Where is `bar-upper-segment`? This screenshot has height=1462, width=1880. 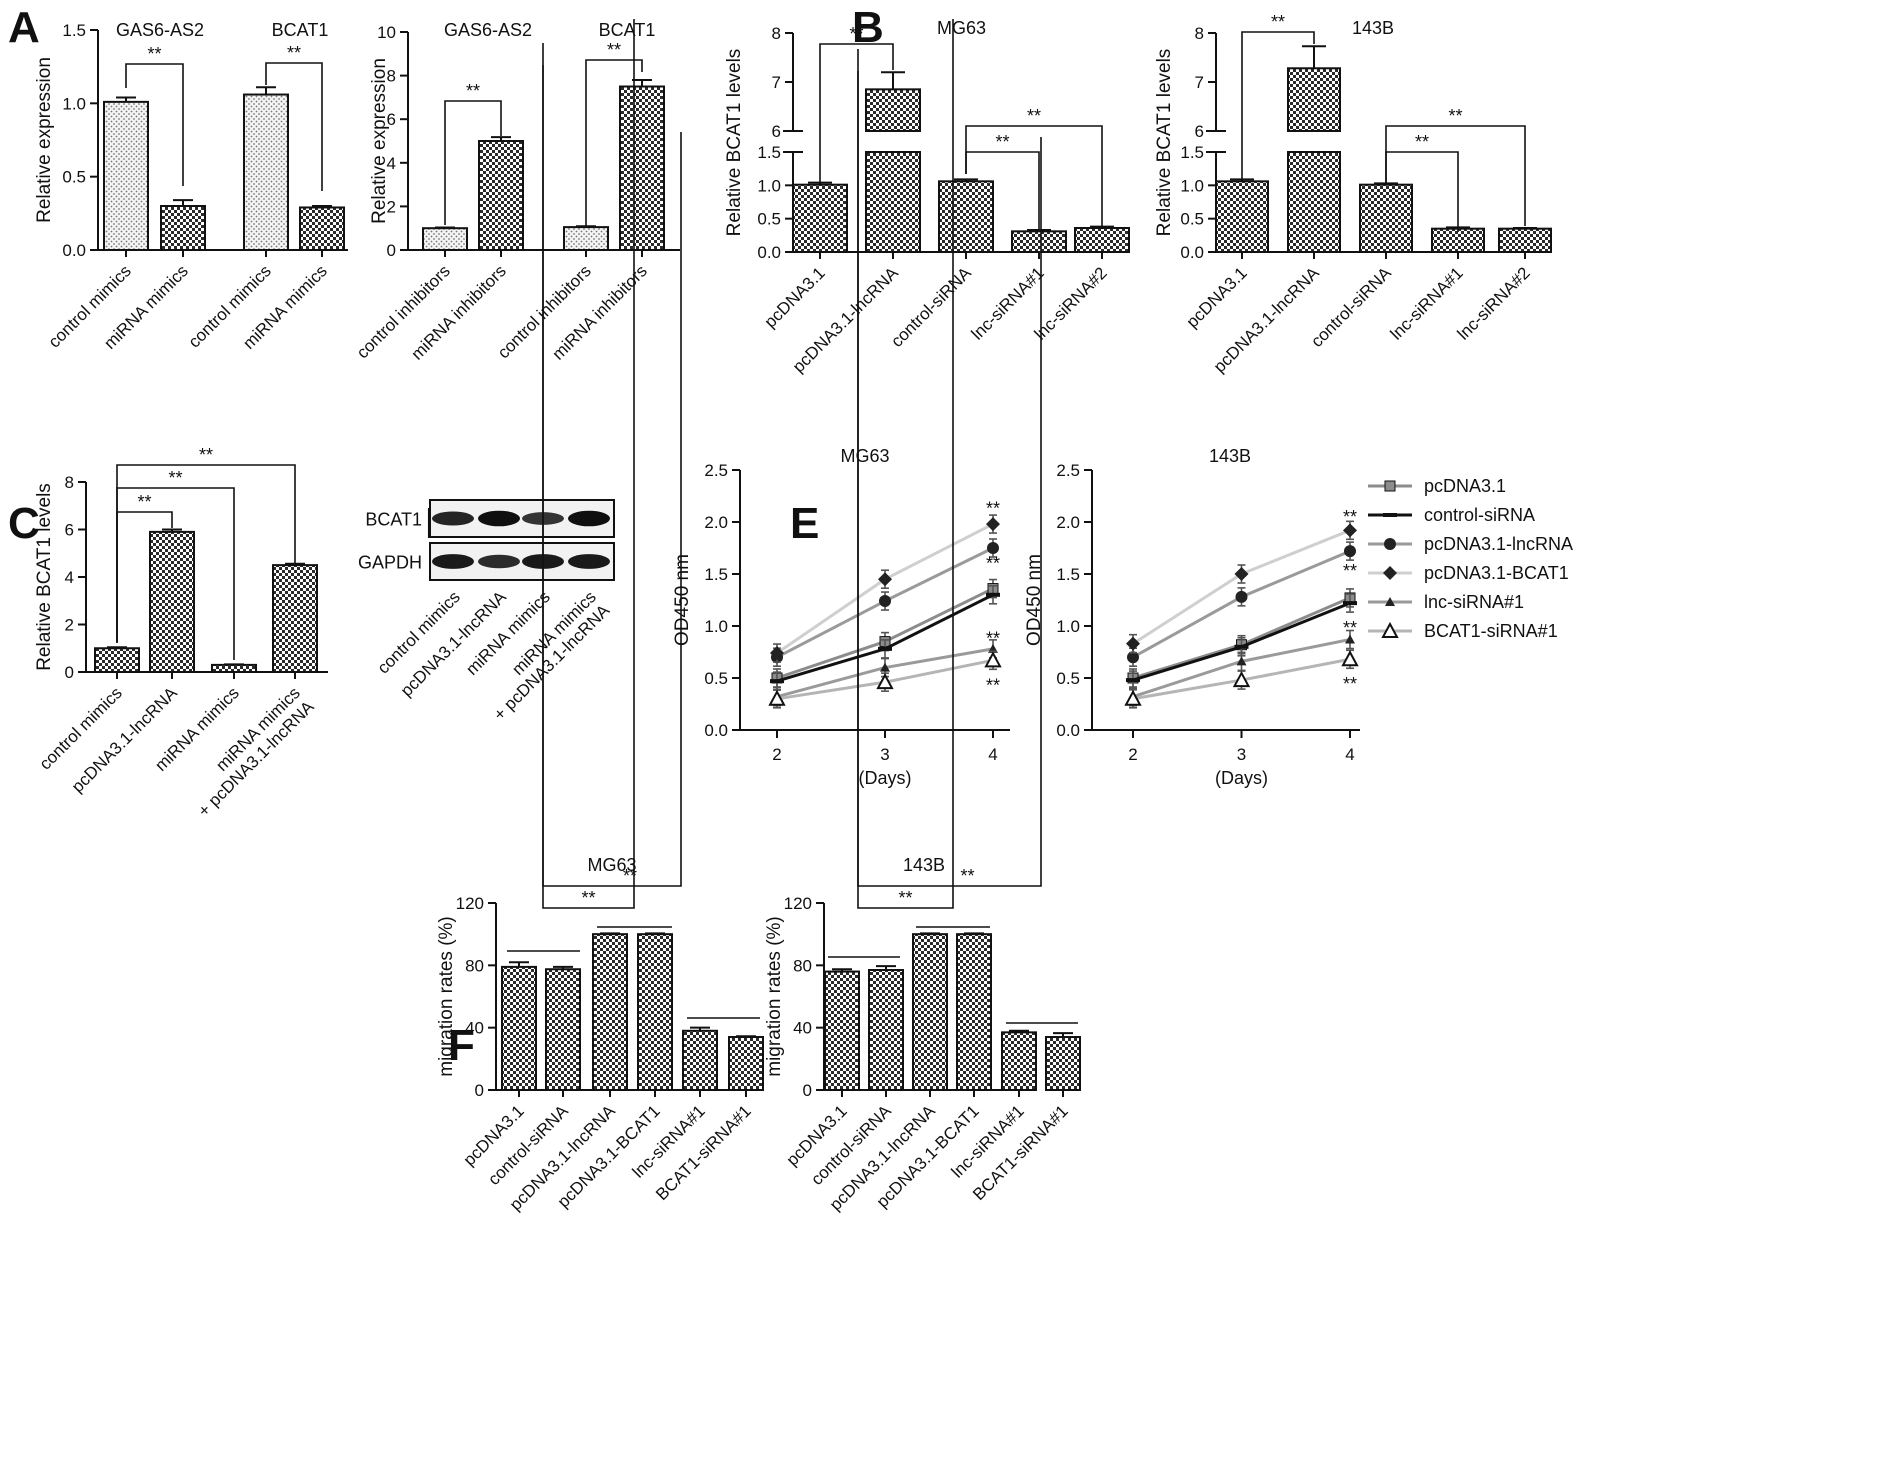 bar-upper-segment is located at coordinates (1314, 99).